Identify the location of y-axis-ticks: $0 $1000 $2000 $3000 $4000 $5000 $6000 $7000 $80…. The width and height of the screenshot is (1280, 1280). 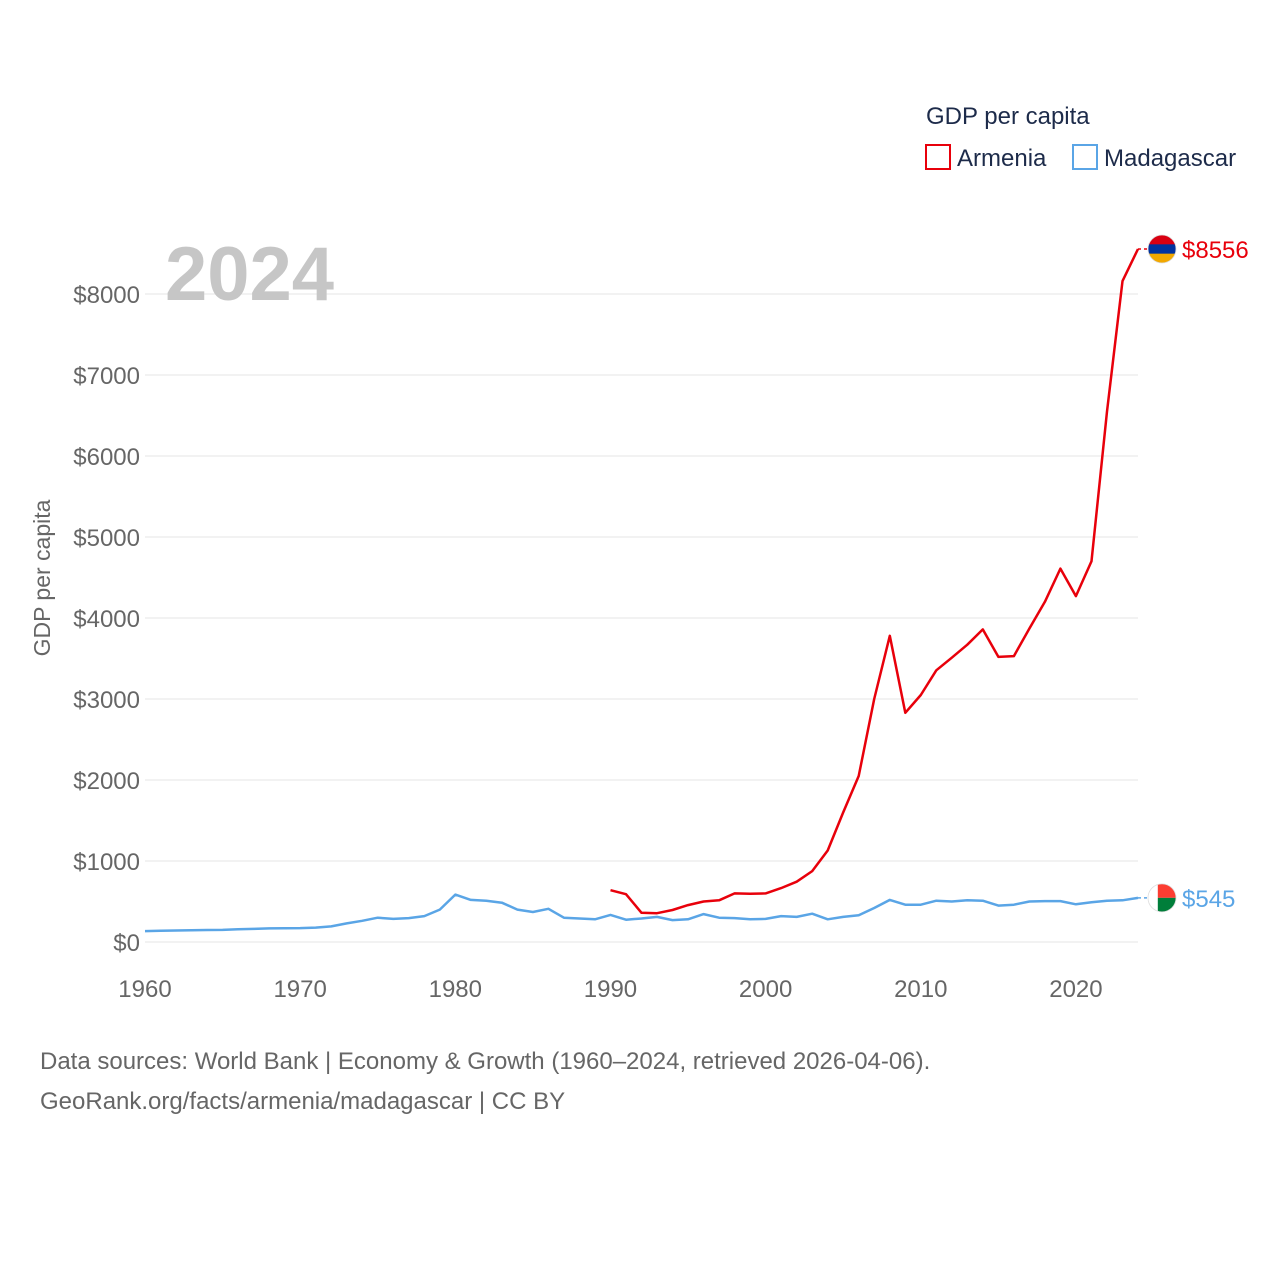
(106, 619).